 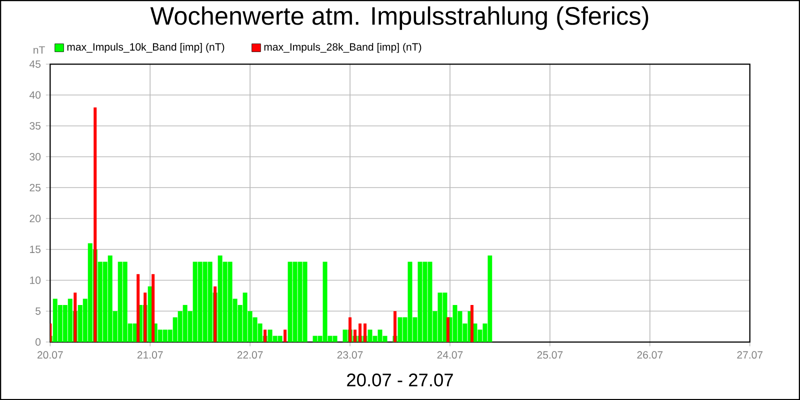 I want to click on chart-title: Wochenwerte atm. Impulsstrahlung (Sferics), so click(x=399, y=18).